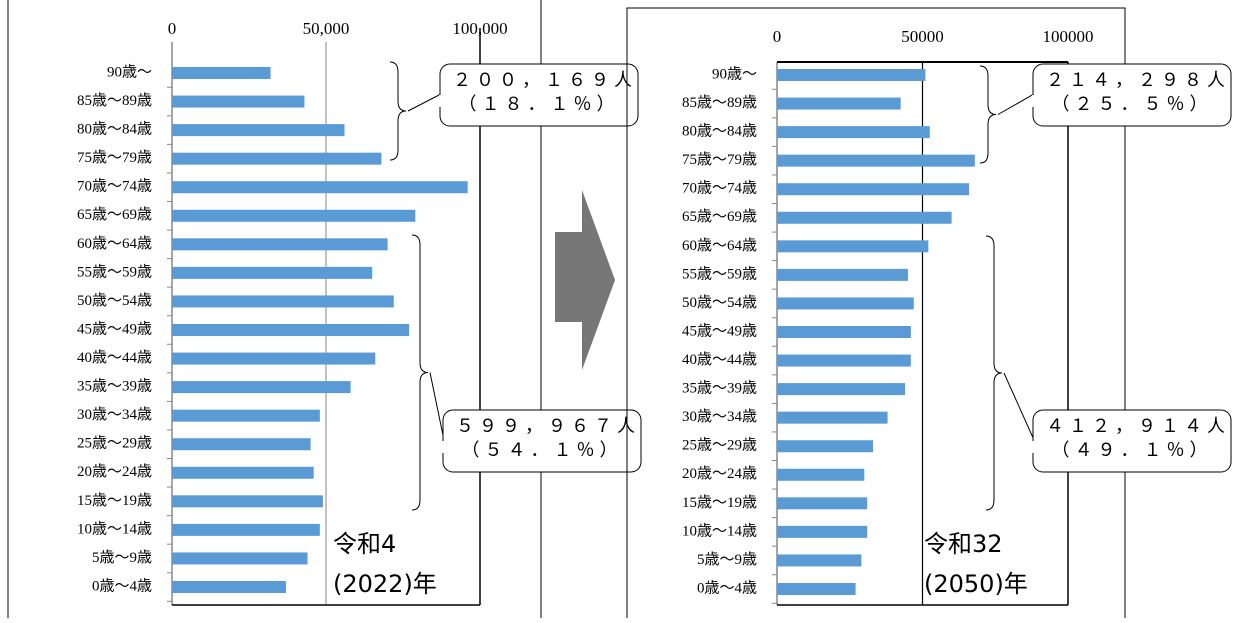  Describe the element at coordinates (1138, 80) in the screenshot. I see `callout-text: ２１４，２９８人` at that location.